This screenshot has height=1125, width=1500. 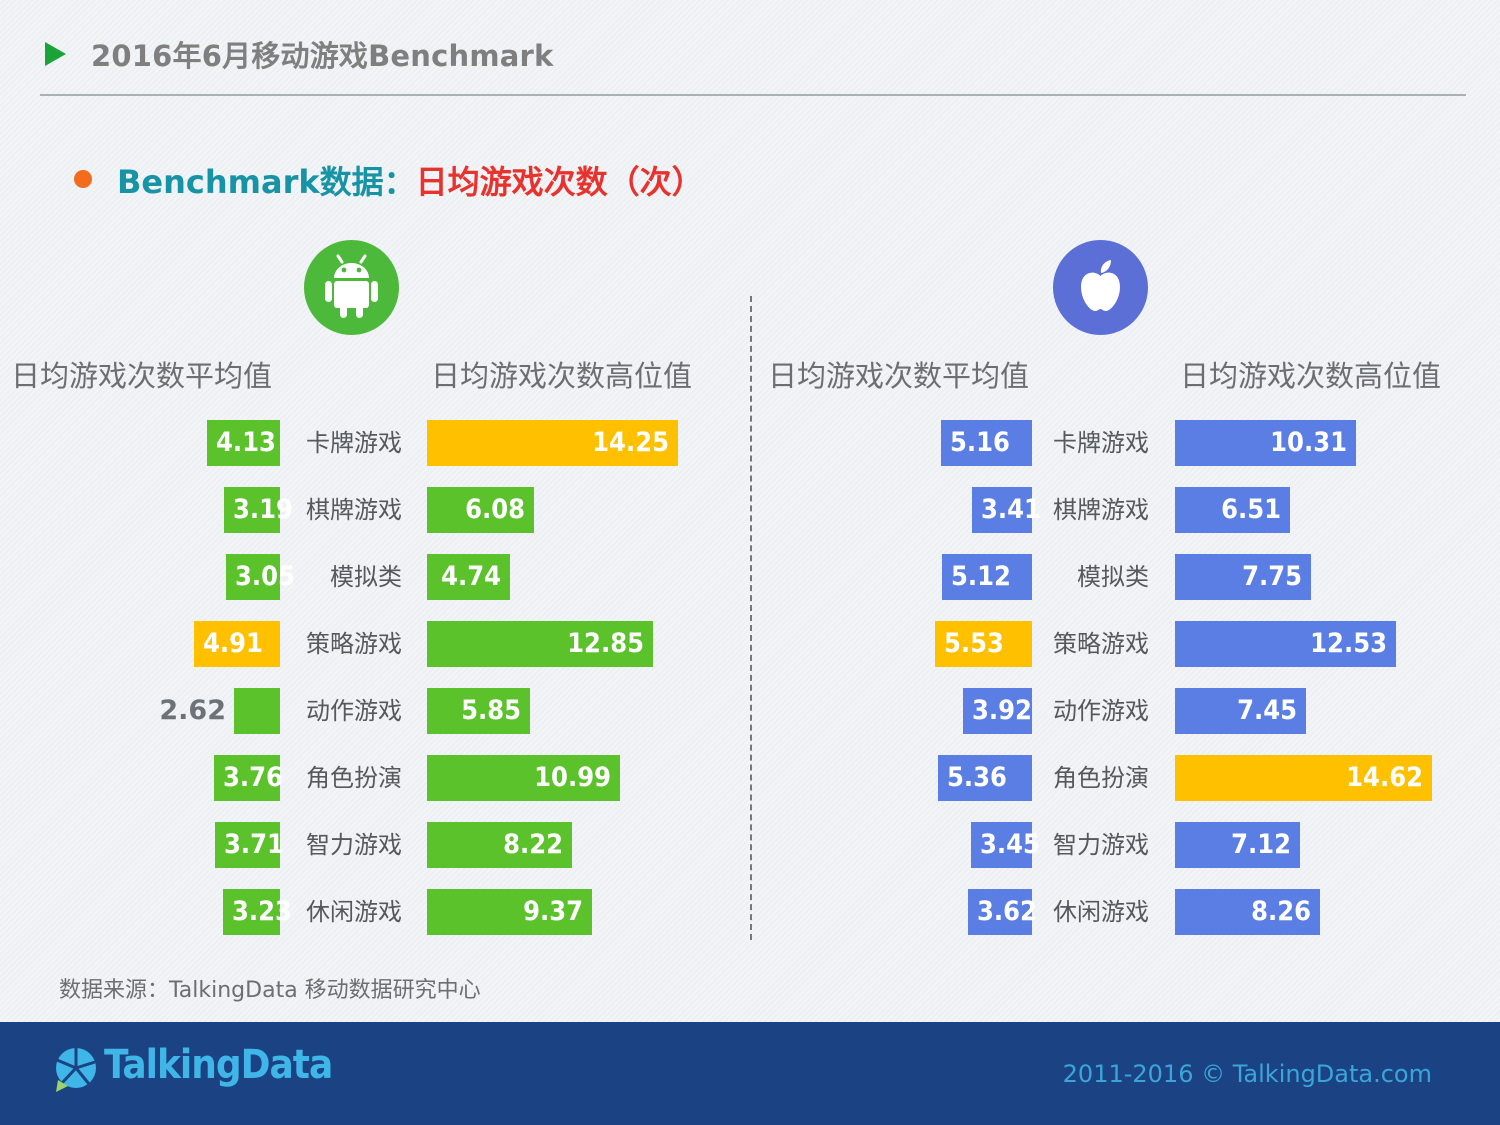 I want to click on section-subtitle: Benchmark数据：日均游戏次数（次）, so click(x=410, y=180).